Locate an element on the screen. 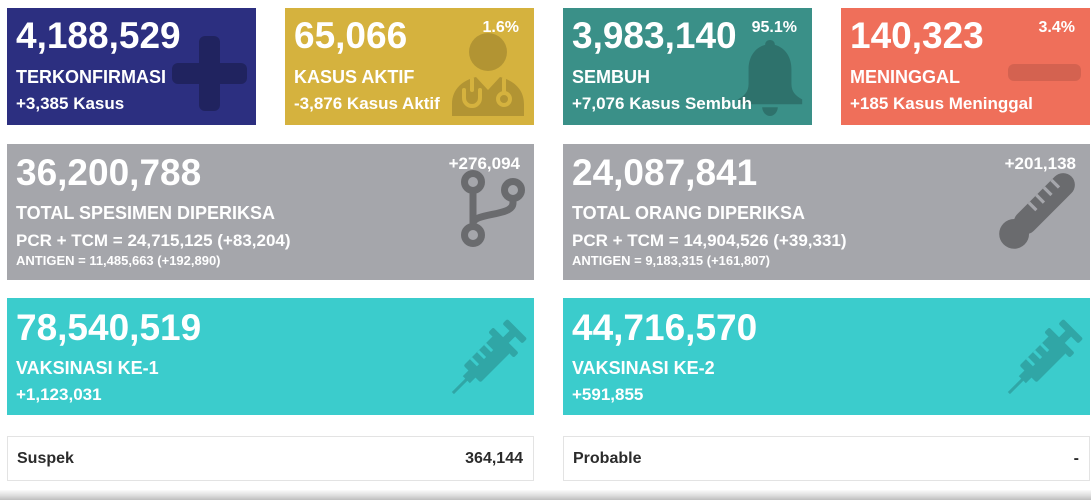  bottom-shadow is located at coordinates (545, 495).